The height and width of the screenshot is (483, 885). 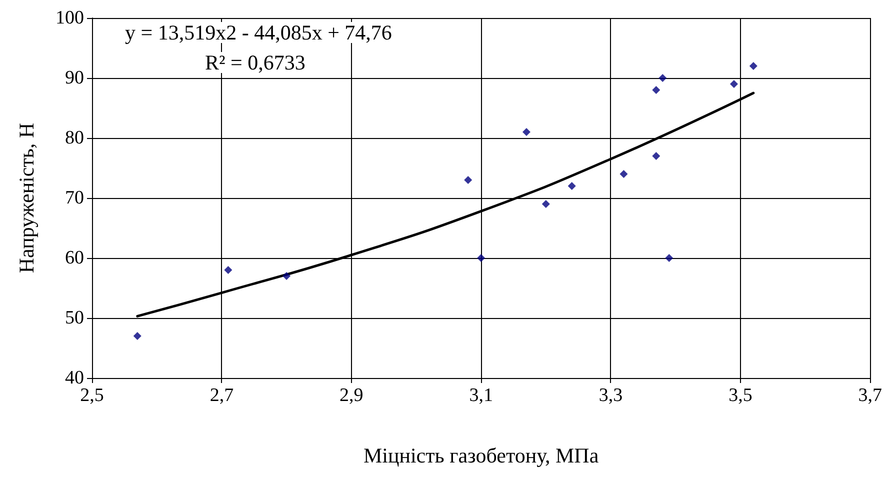 I want to click on x-tick-label: 3,1, so click(x=481, y=395).